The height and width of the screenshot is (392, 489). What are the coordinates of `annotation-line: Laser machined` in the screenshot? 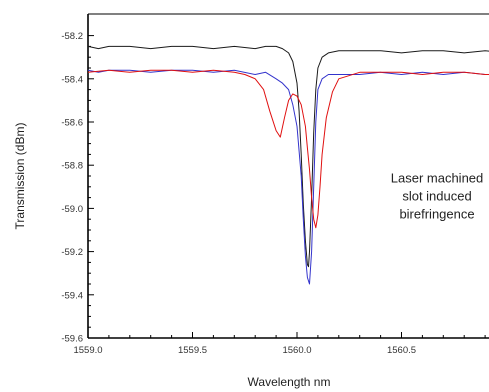 It's located at (437, 177).